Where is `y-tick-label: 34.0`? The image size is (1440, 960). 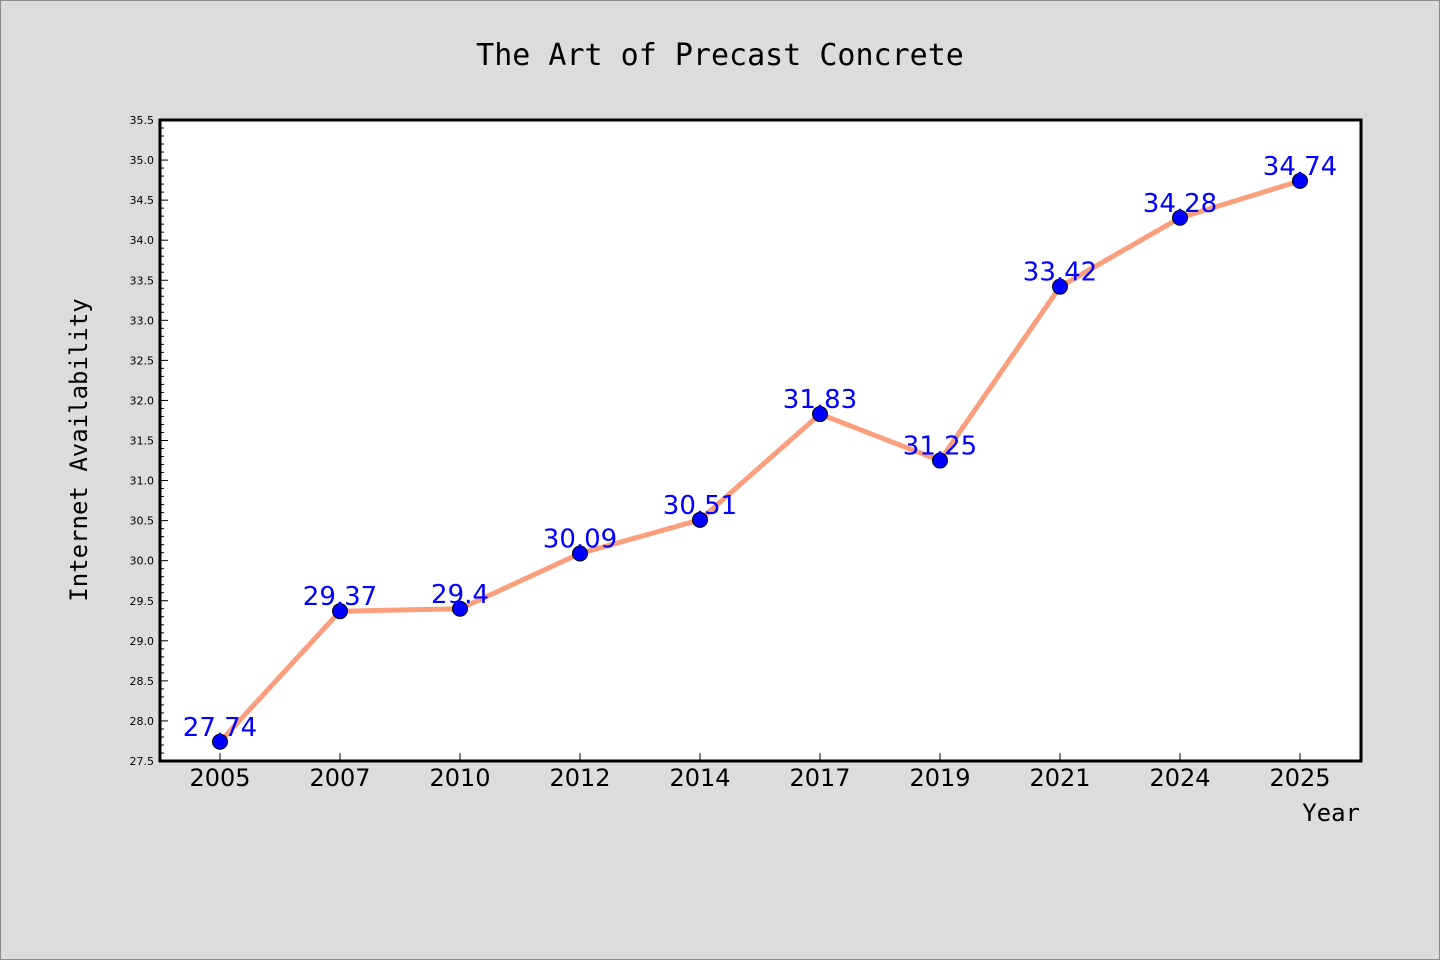 y-tick-label: 34.0 is located at coordinates (142, 240).